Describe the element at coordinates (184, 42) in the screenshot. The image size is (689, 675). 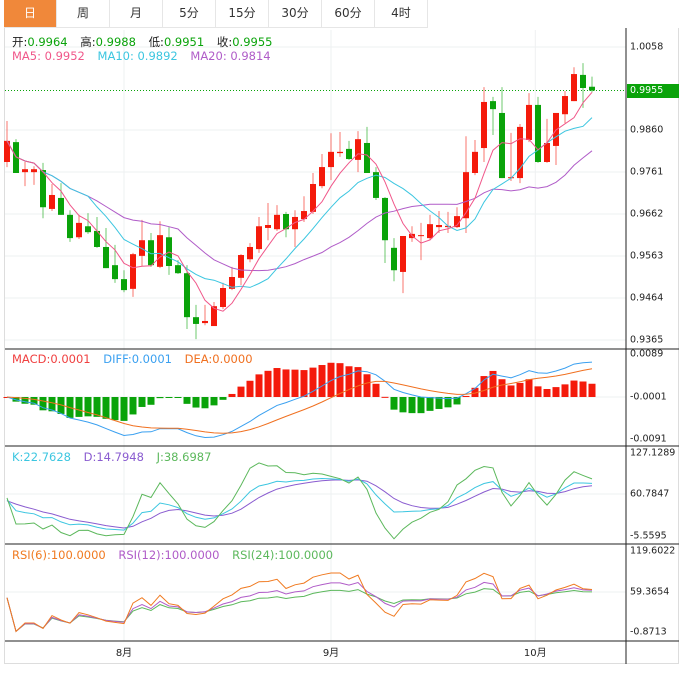
I see `low-value: 0.9951` at that location.